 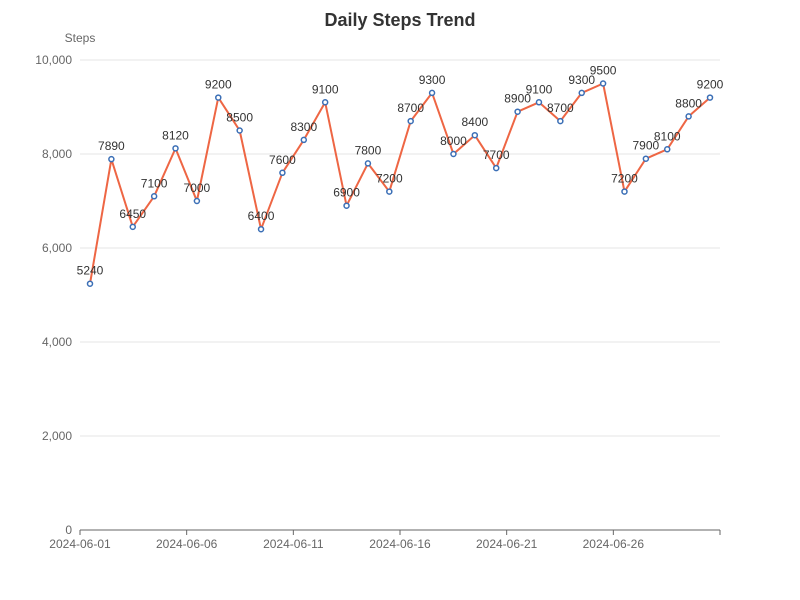 What do you see at coordinates (667, 136) in the screenshot?
I see `data-label: 8100` at bounding box center [667, 136].